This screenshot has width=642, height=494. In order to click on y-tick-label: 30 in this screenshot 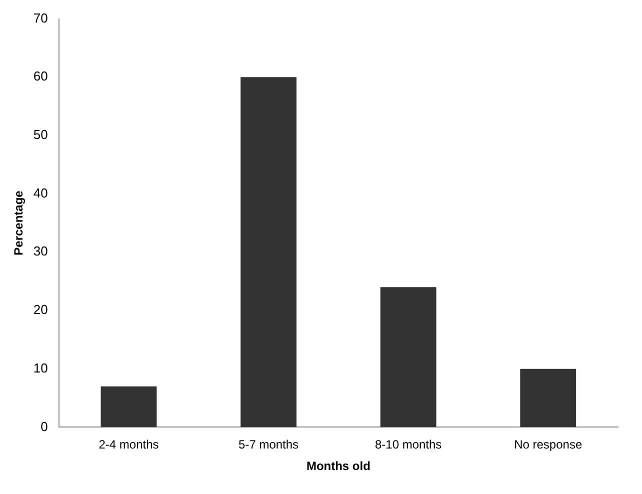, I will do `click(40, 251)`.